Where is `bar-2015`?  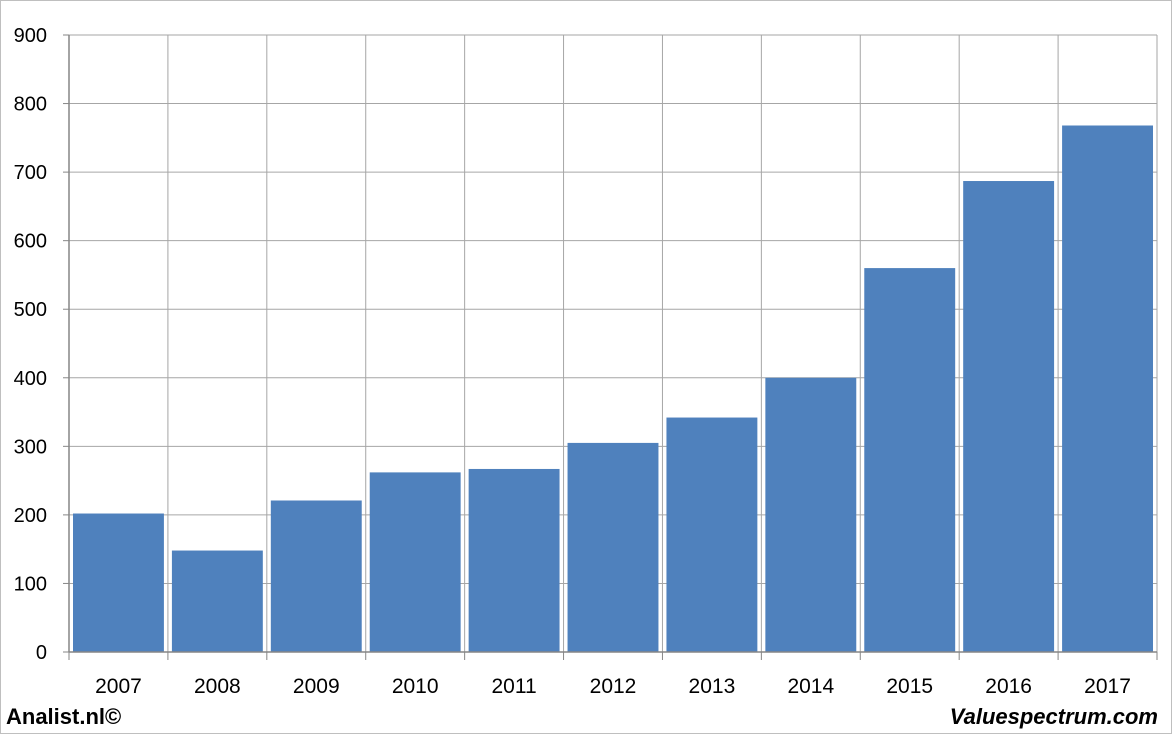 bar-2015 is located at coordinates (910, 460).